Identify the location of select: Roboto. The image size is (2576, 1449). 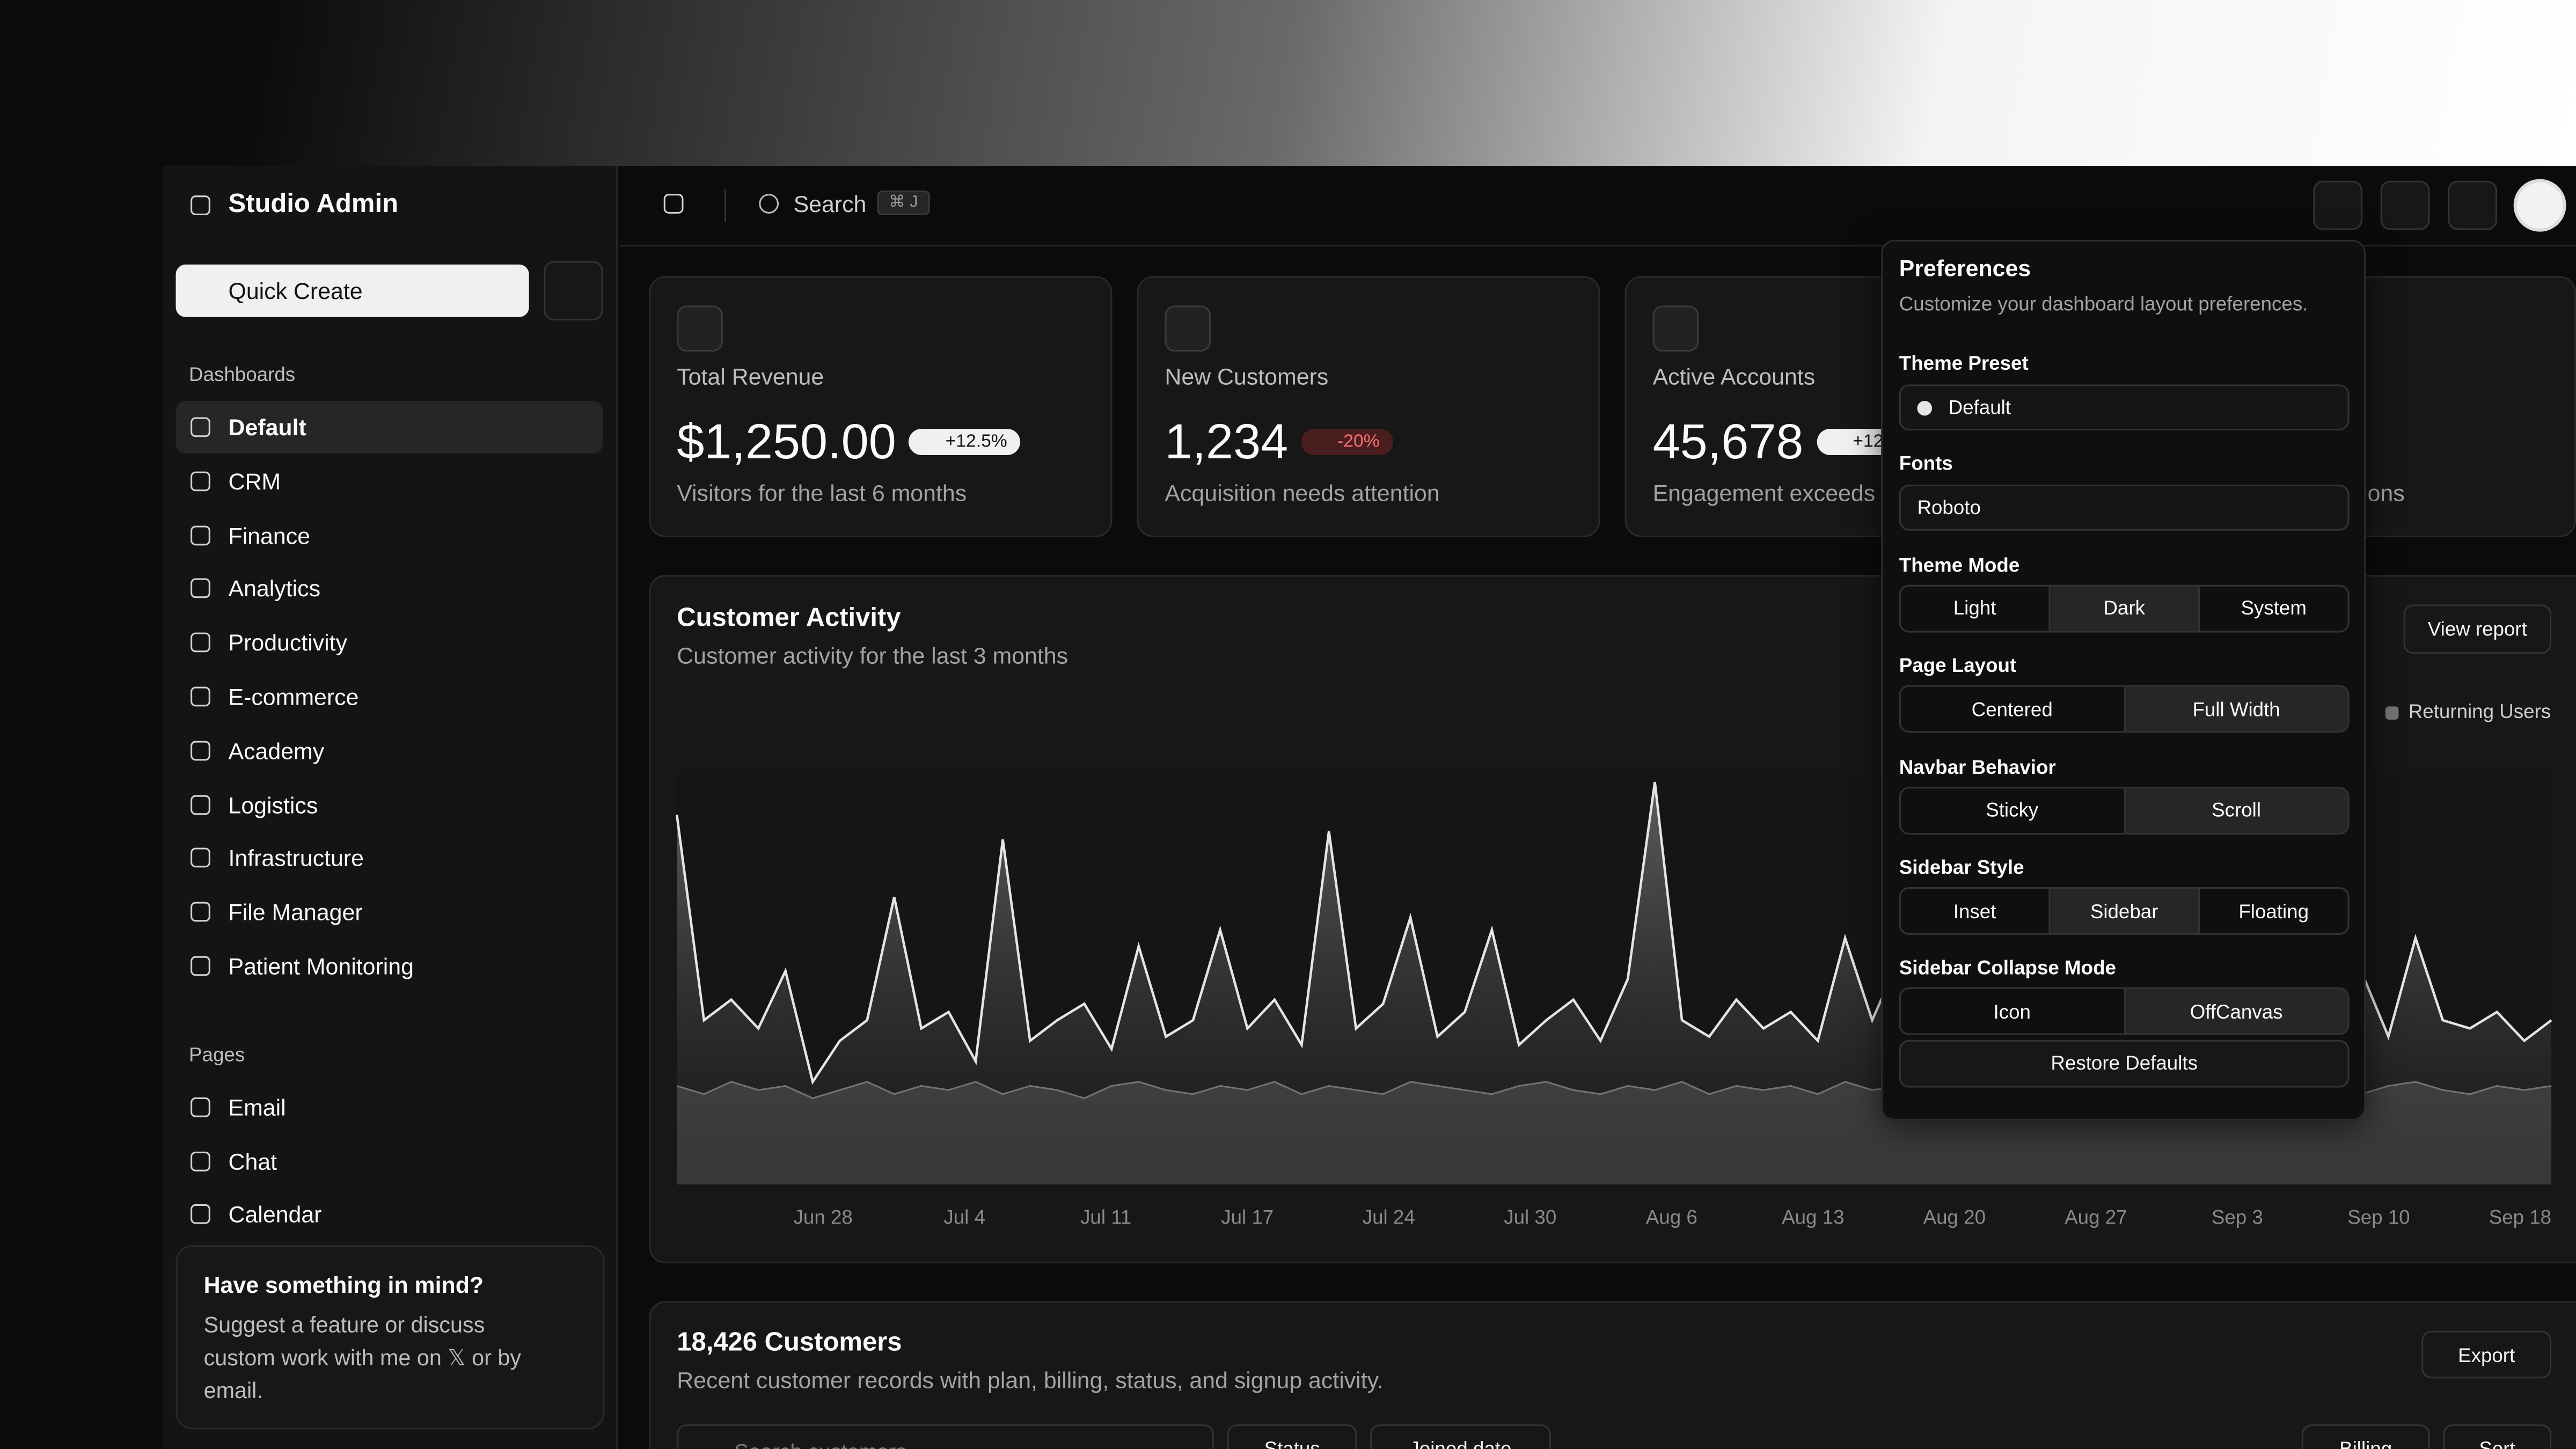
(2124, 508).